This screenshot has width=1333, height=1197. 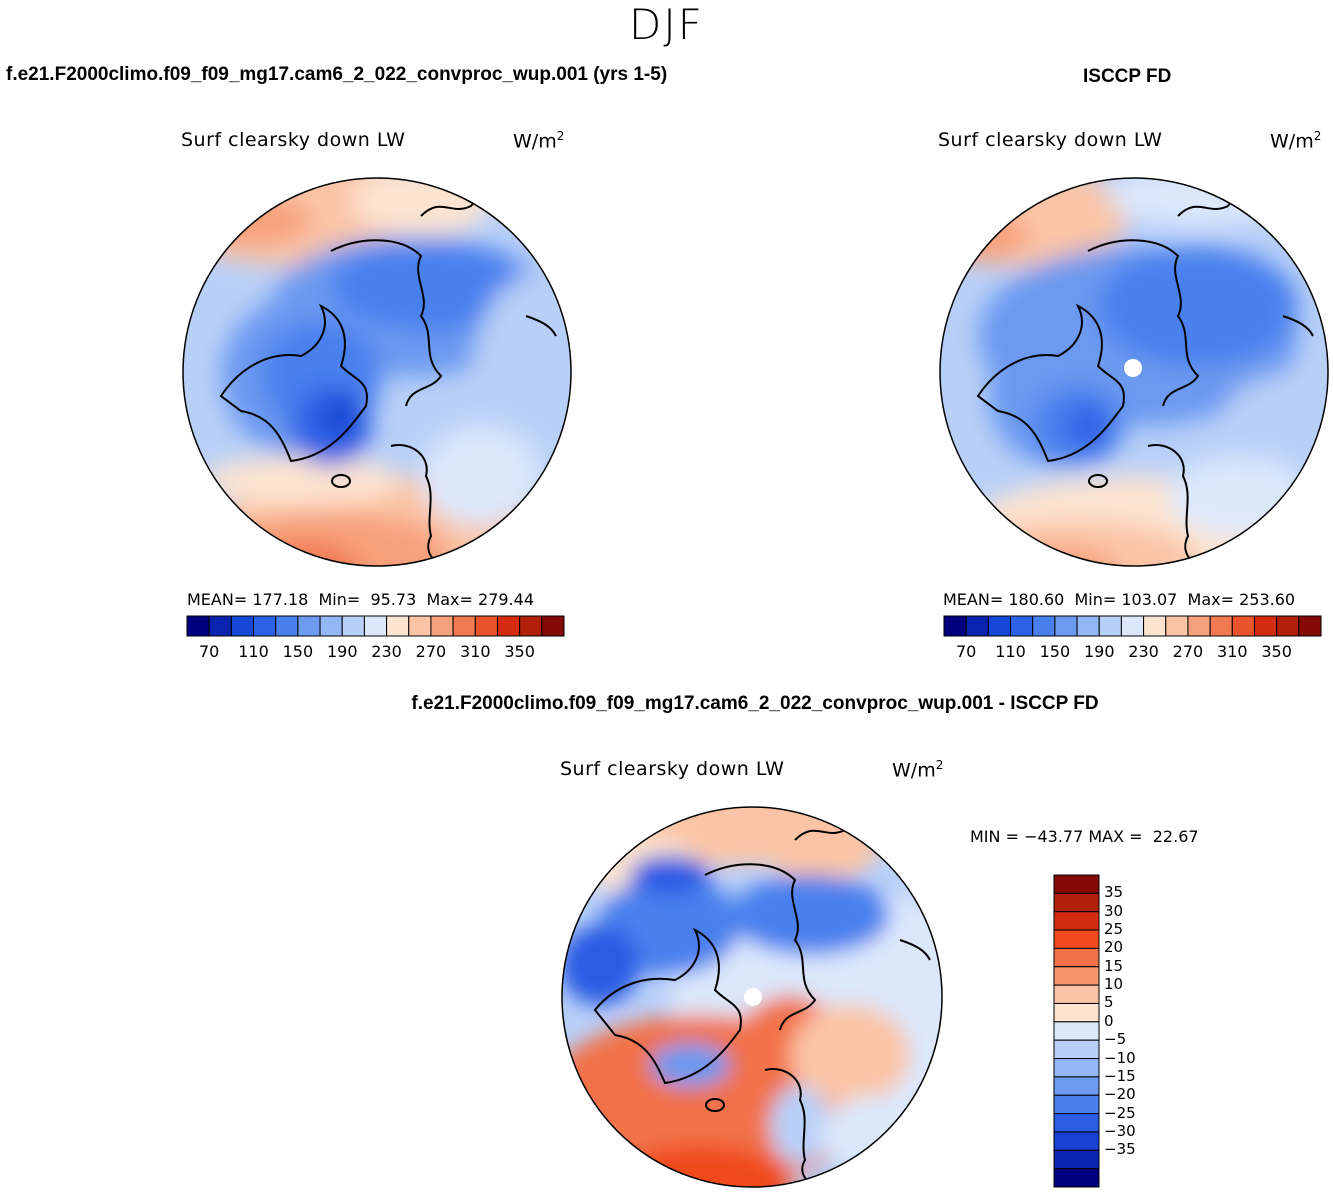 I want to click on colorbar-tick-label: 5, so click(x=1109, y=1002).